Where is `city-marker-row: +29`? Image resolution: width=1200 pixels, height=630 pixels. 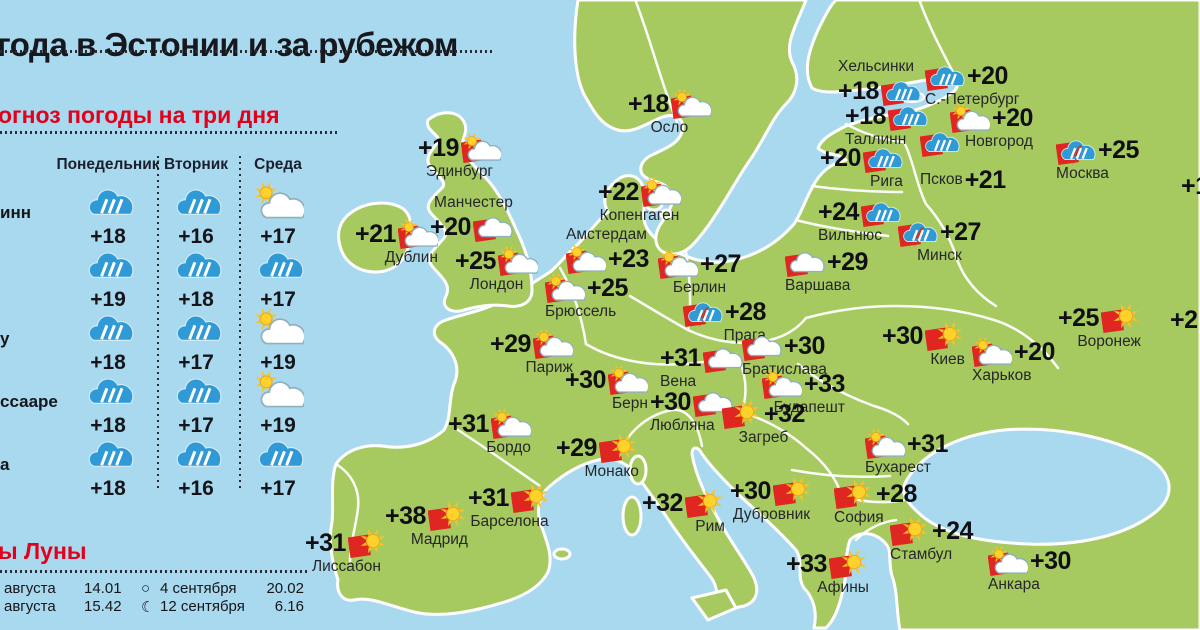
city-marker-row: +29 is located at coordinates (597, 448).